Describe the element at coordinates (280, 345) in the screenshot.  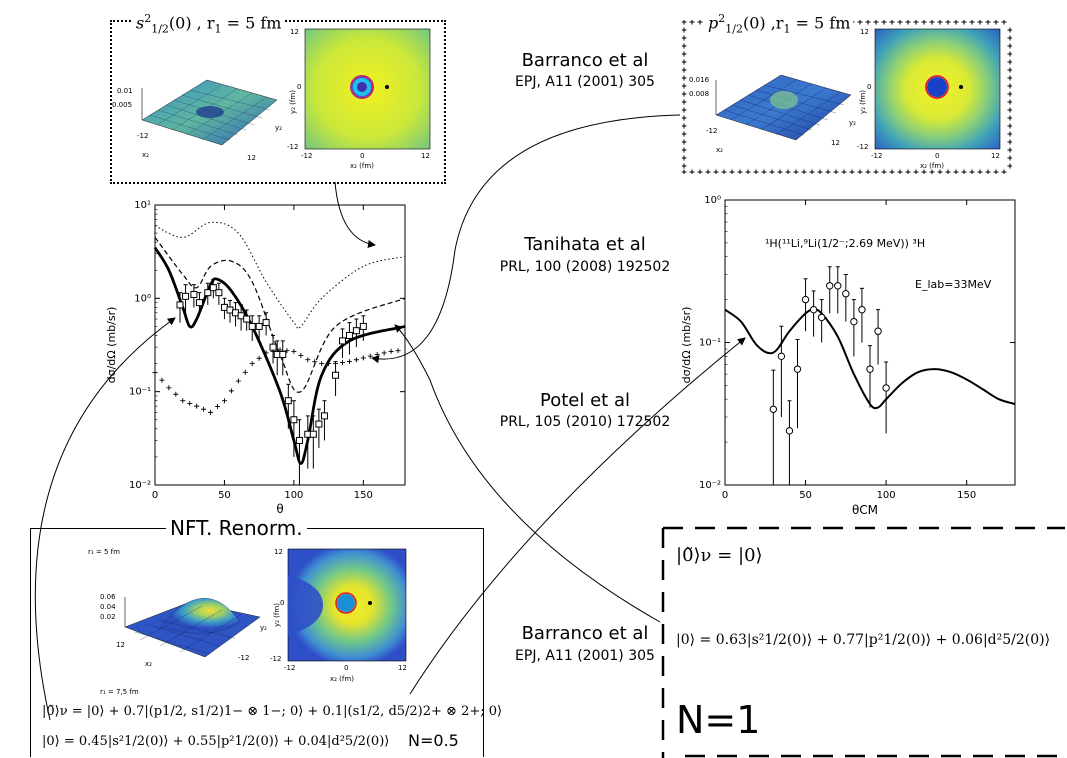
I see `left-chart-frame` at that location.